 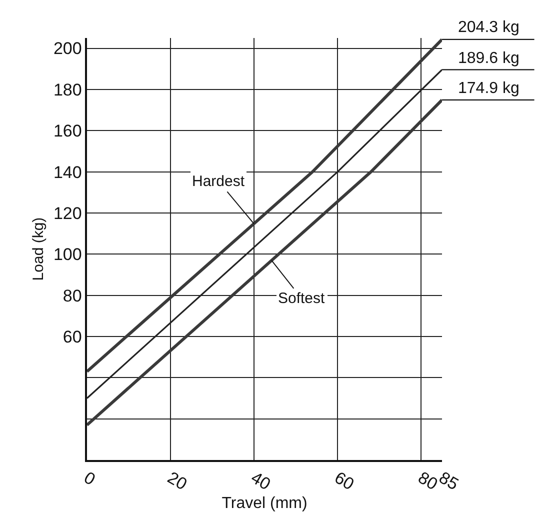 I want to click on data-label: 174.9 kg, so click(x=489, y=88).